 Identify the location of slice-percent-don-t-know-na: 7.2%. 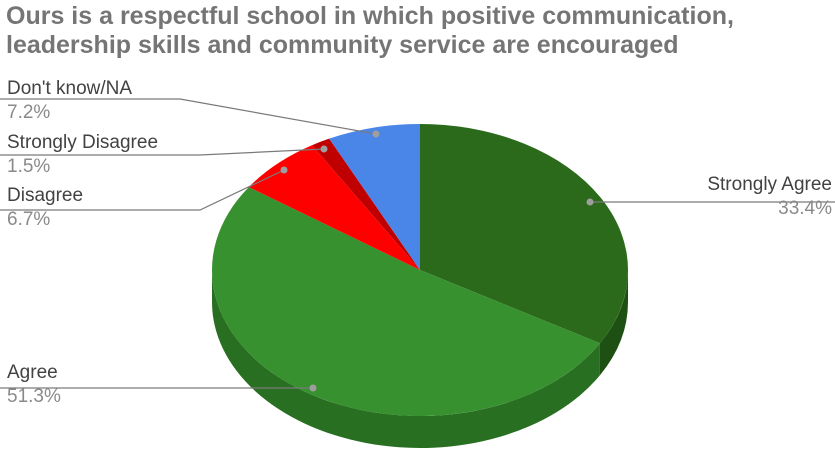
(28, 112).